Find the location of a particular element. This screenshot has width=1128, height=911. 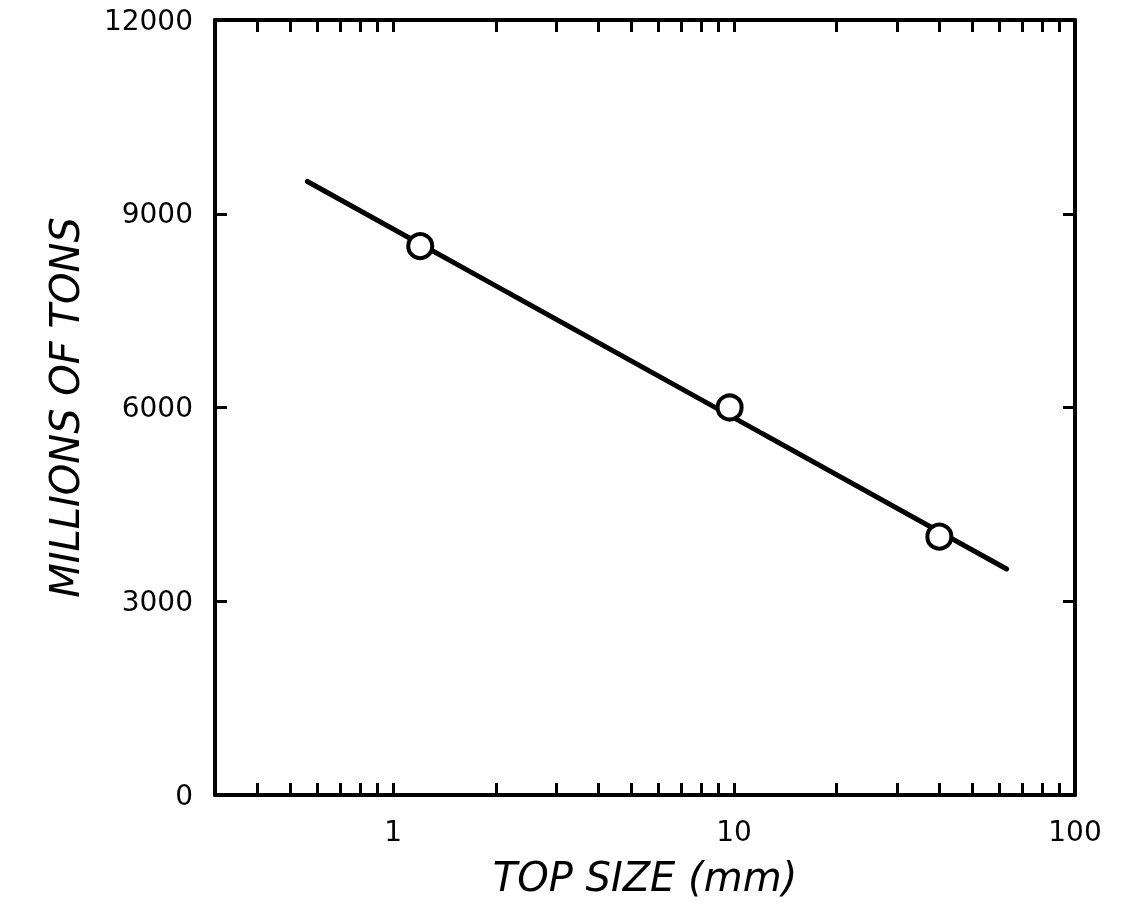

y-tick-label: 6000 is located at coordinates (157, 407).